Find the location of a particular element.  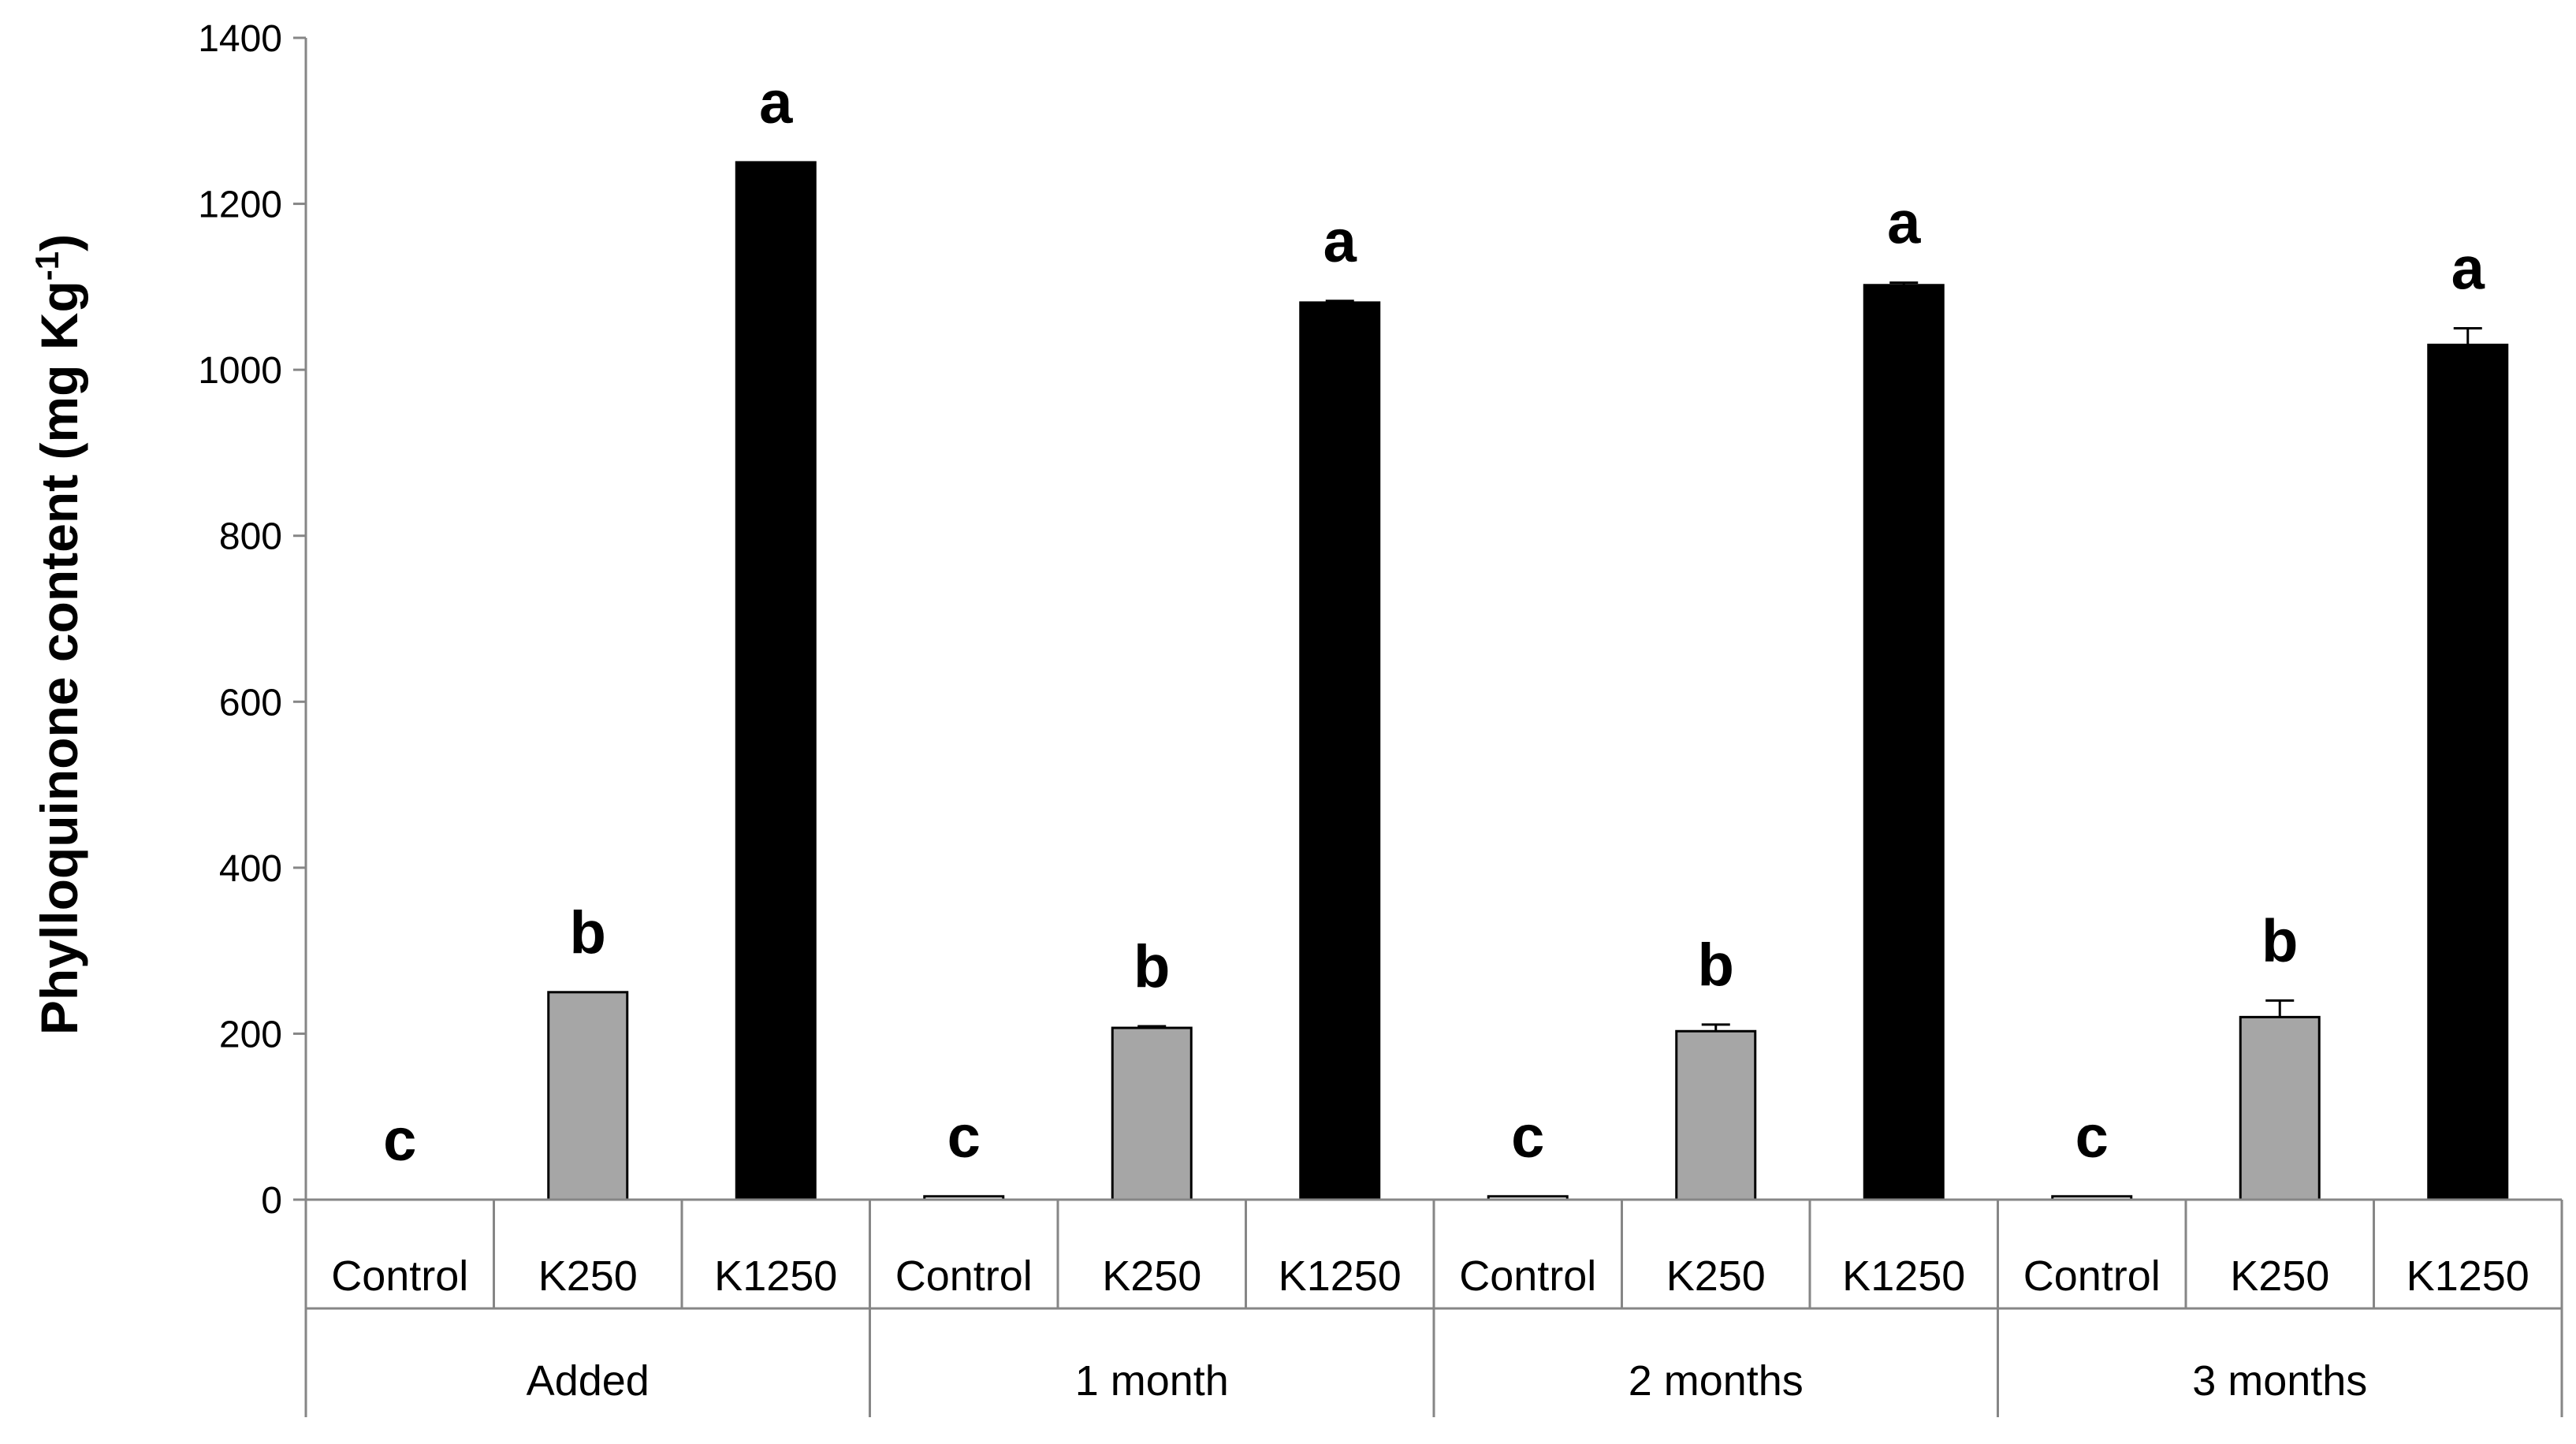

y-tick-label: 1000 is located at coordinates (240, 371).